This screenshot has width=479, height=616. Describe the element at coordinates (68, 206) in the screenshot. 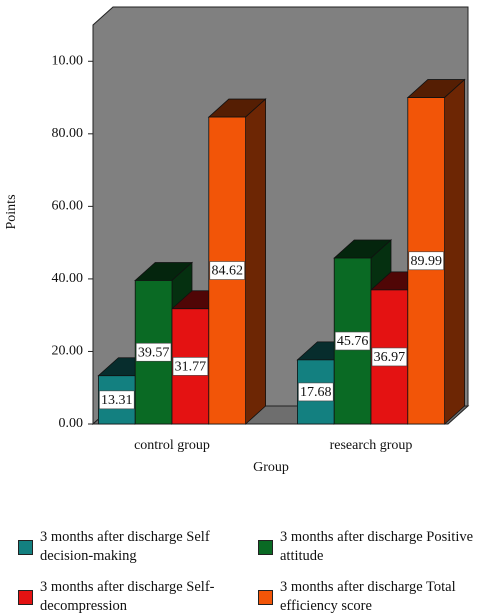

I see `y-tick-label: 60.00` at that location.